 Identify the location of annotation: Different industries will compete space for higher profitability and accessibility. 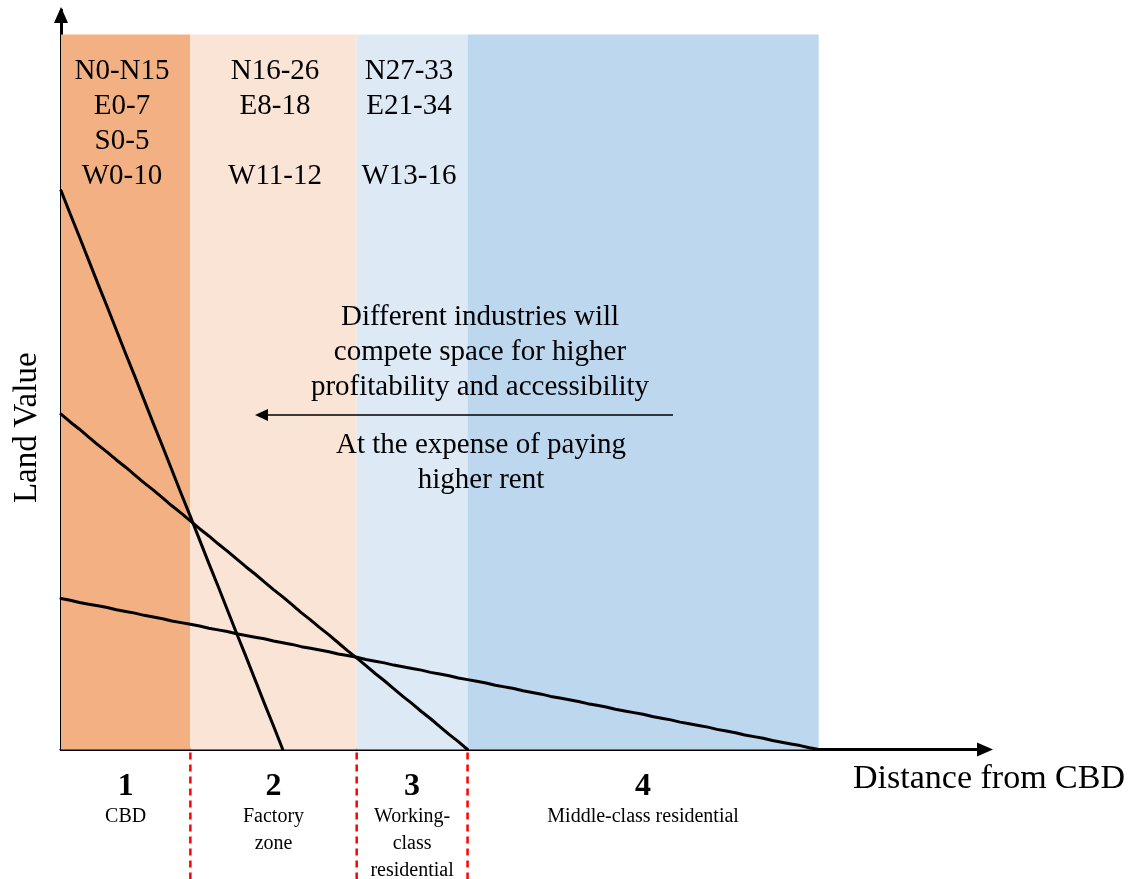
(480, 349).